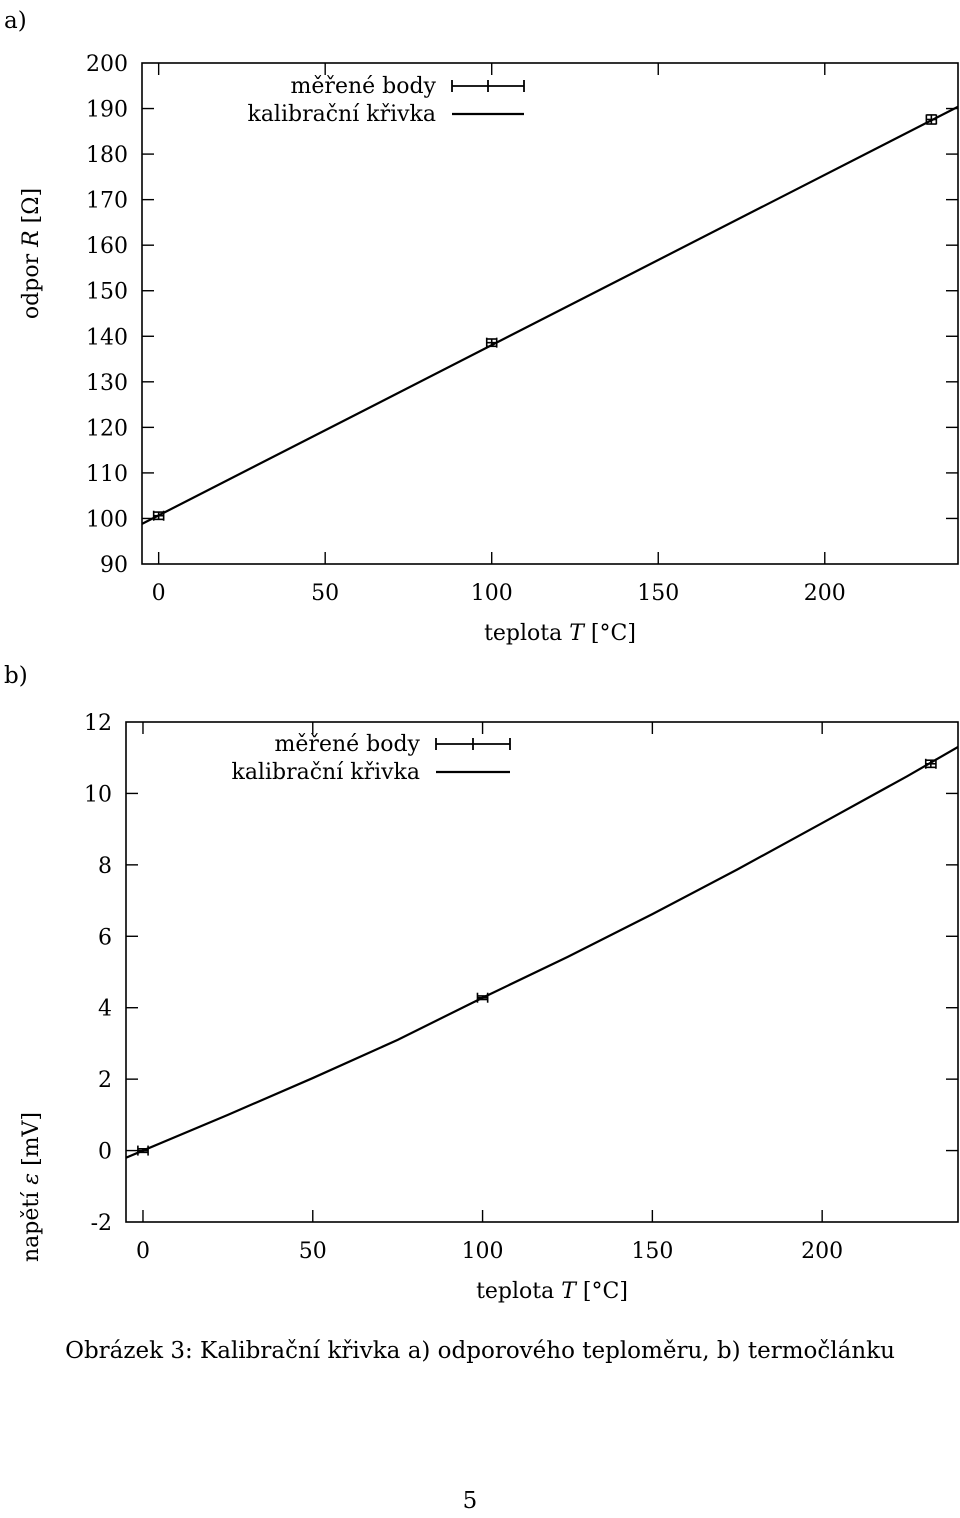 The width and height of the screenshot is (960, 1518). Describe the element at coordinates (822, 1251) in the screenshot. I see `chart-b-xtick-label: 200` at that location.